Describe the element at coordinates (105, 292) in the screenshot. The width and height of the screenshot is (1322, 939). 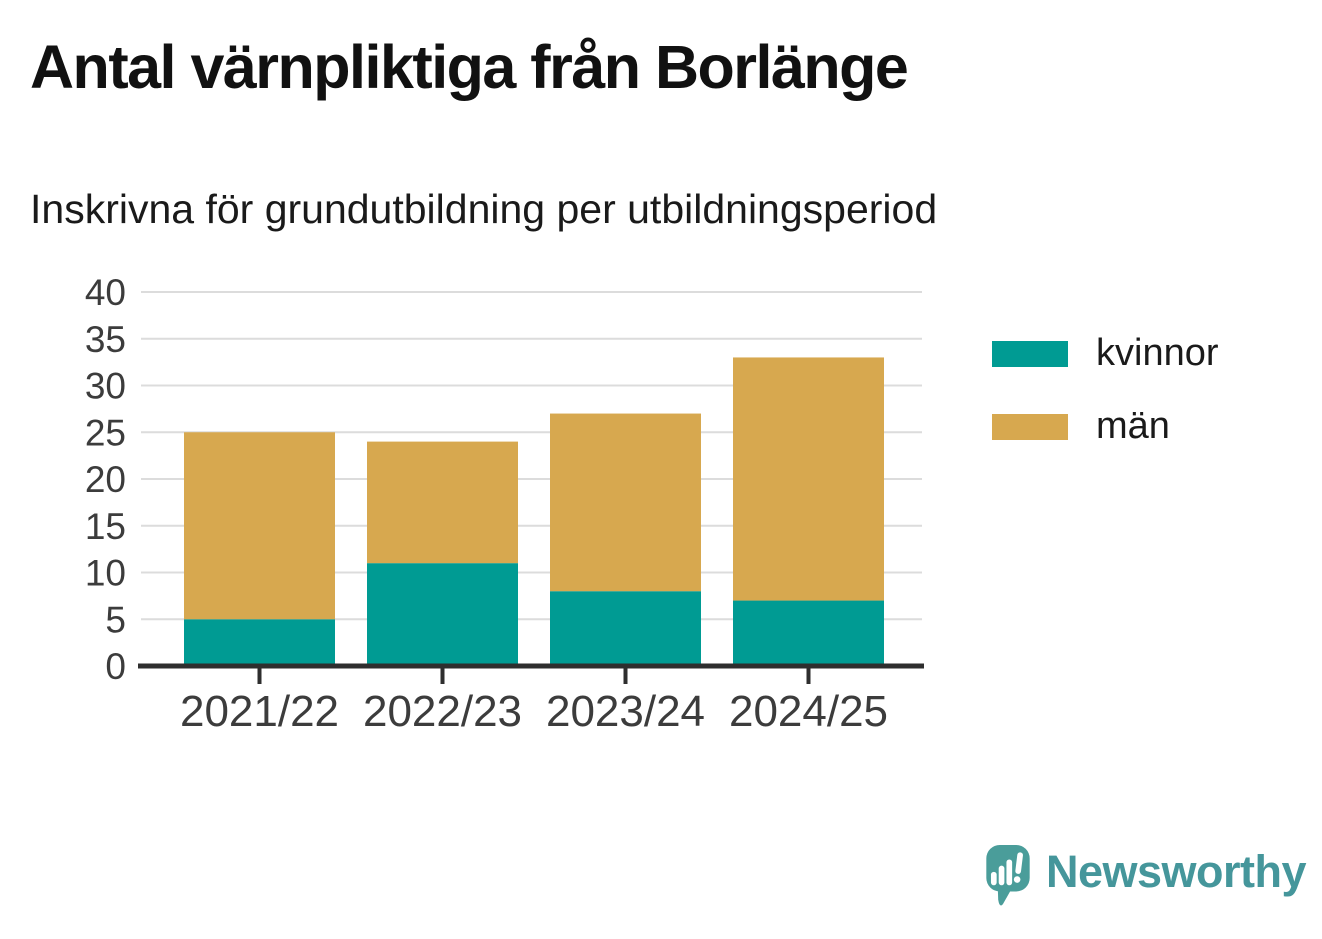
I see `y-axis-tick-label: 40` at that location.